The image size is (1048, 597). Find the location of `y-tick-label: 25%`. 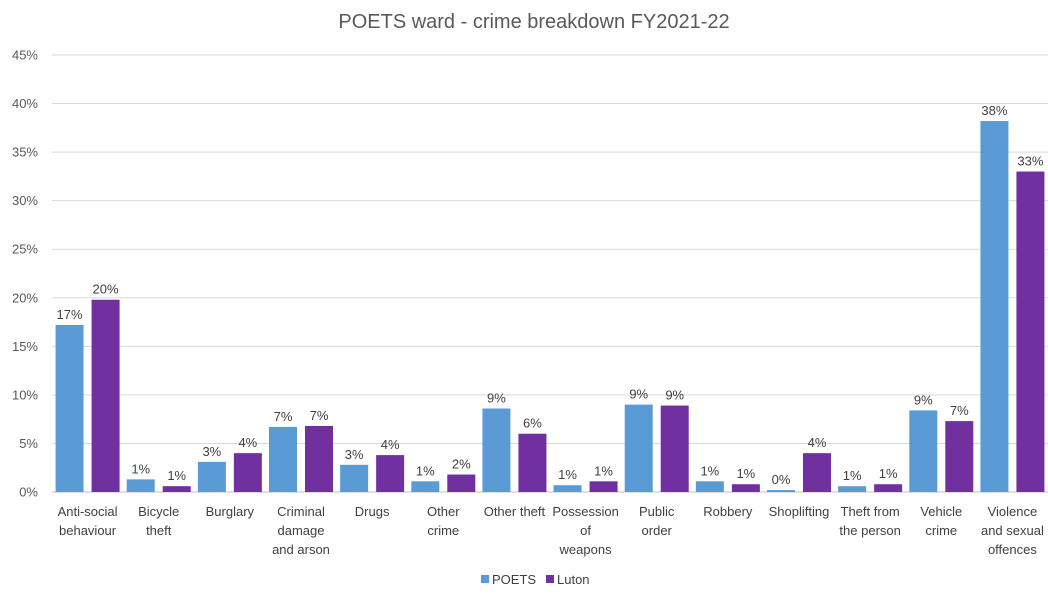

y-tick-label: 25% is located at coordinates (25, 249).